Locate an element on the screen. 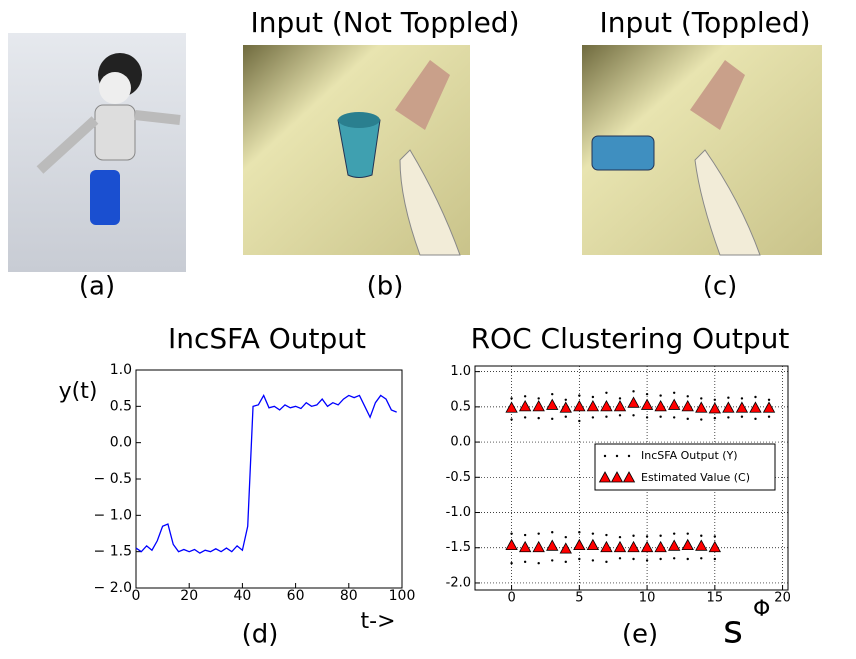 The image size is (856, 659). y-tick-label: − 0.5 is located at coordinates (113, 479).